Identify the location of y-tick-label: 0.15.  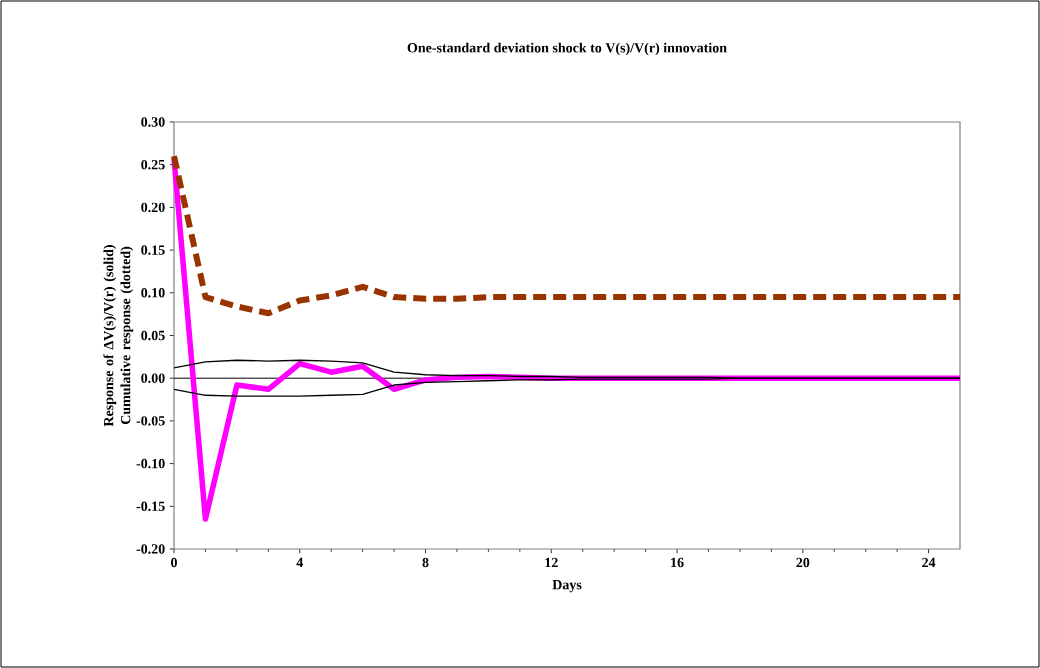
(153, 250).